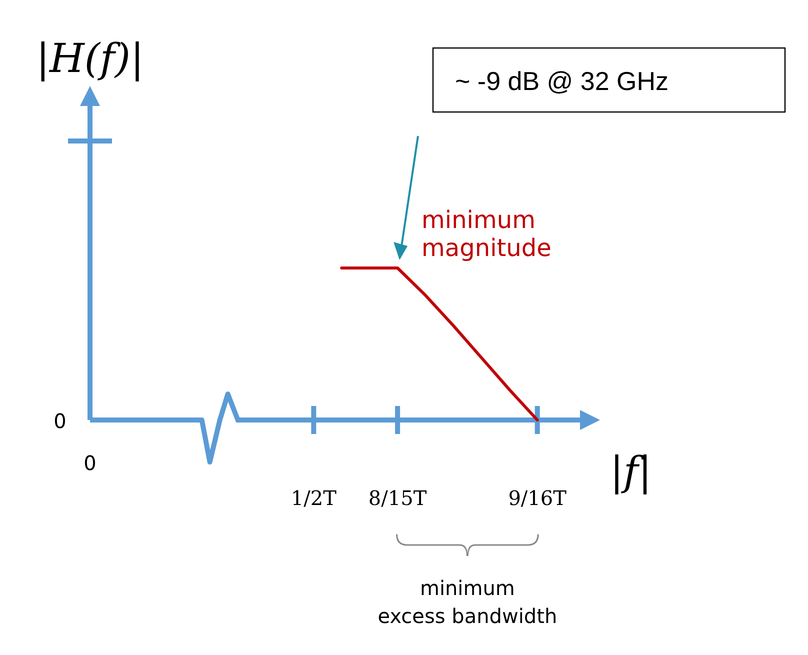 The image size is (808, 655). Describe the element at coordinates (314, 498) in the screenshot. I see `x-tick-label: 1/2T` at that location.